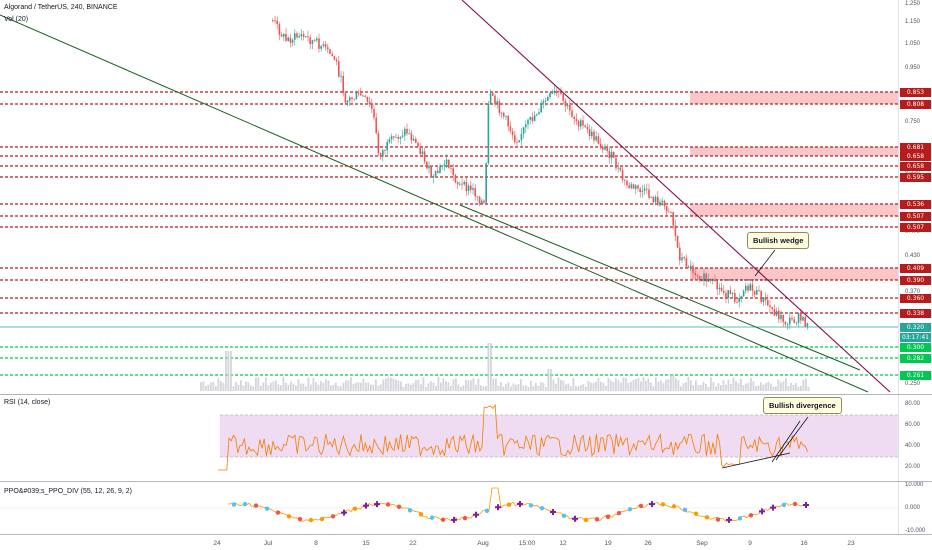 The width and height of the screenshot is (932, 550). Describe the element at coordinates (915, 92) in the screenshot. I see `price-level-label: 0.853` at that location.